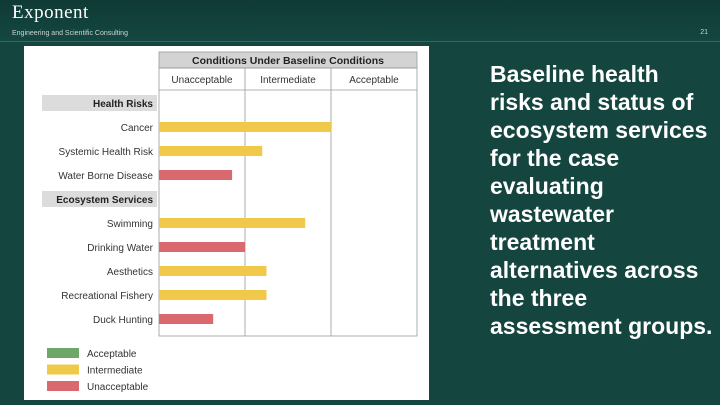 The height and width of the screenshot is (405, 720). Describe the element at coordinates (288, 80) in the screenshot. I see `column-header-intermediate: Intermediate` at that location.